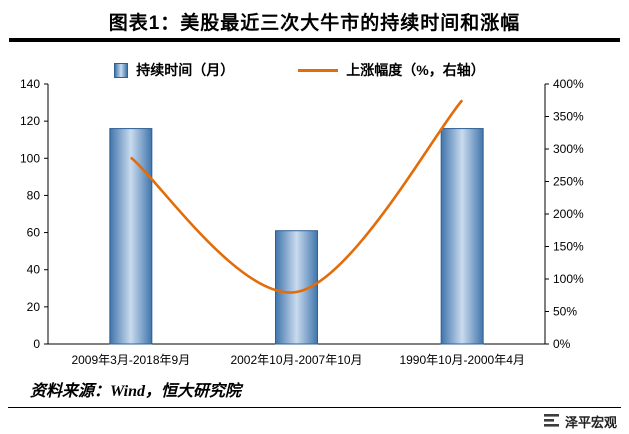  What do you see at coordinates (568, 117) in the screenshot?
I see `right-axis-tick-label: 350%` at bounding box center [568, 117].